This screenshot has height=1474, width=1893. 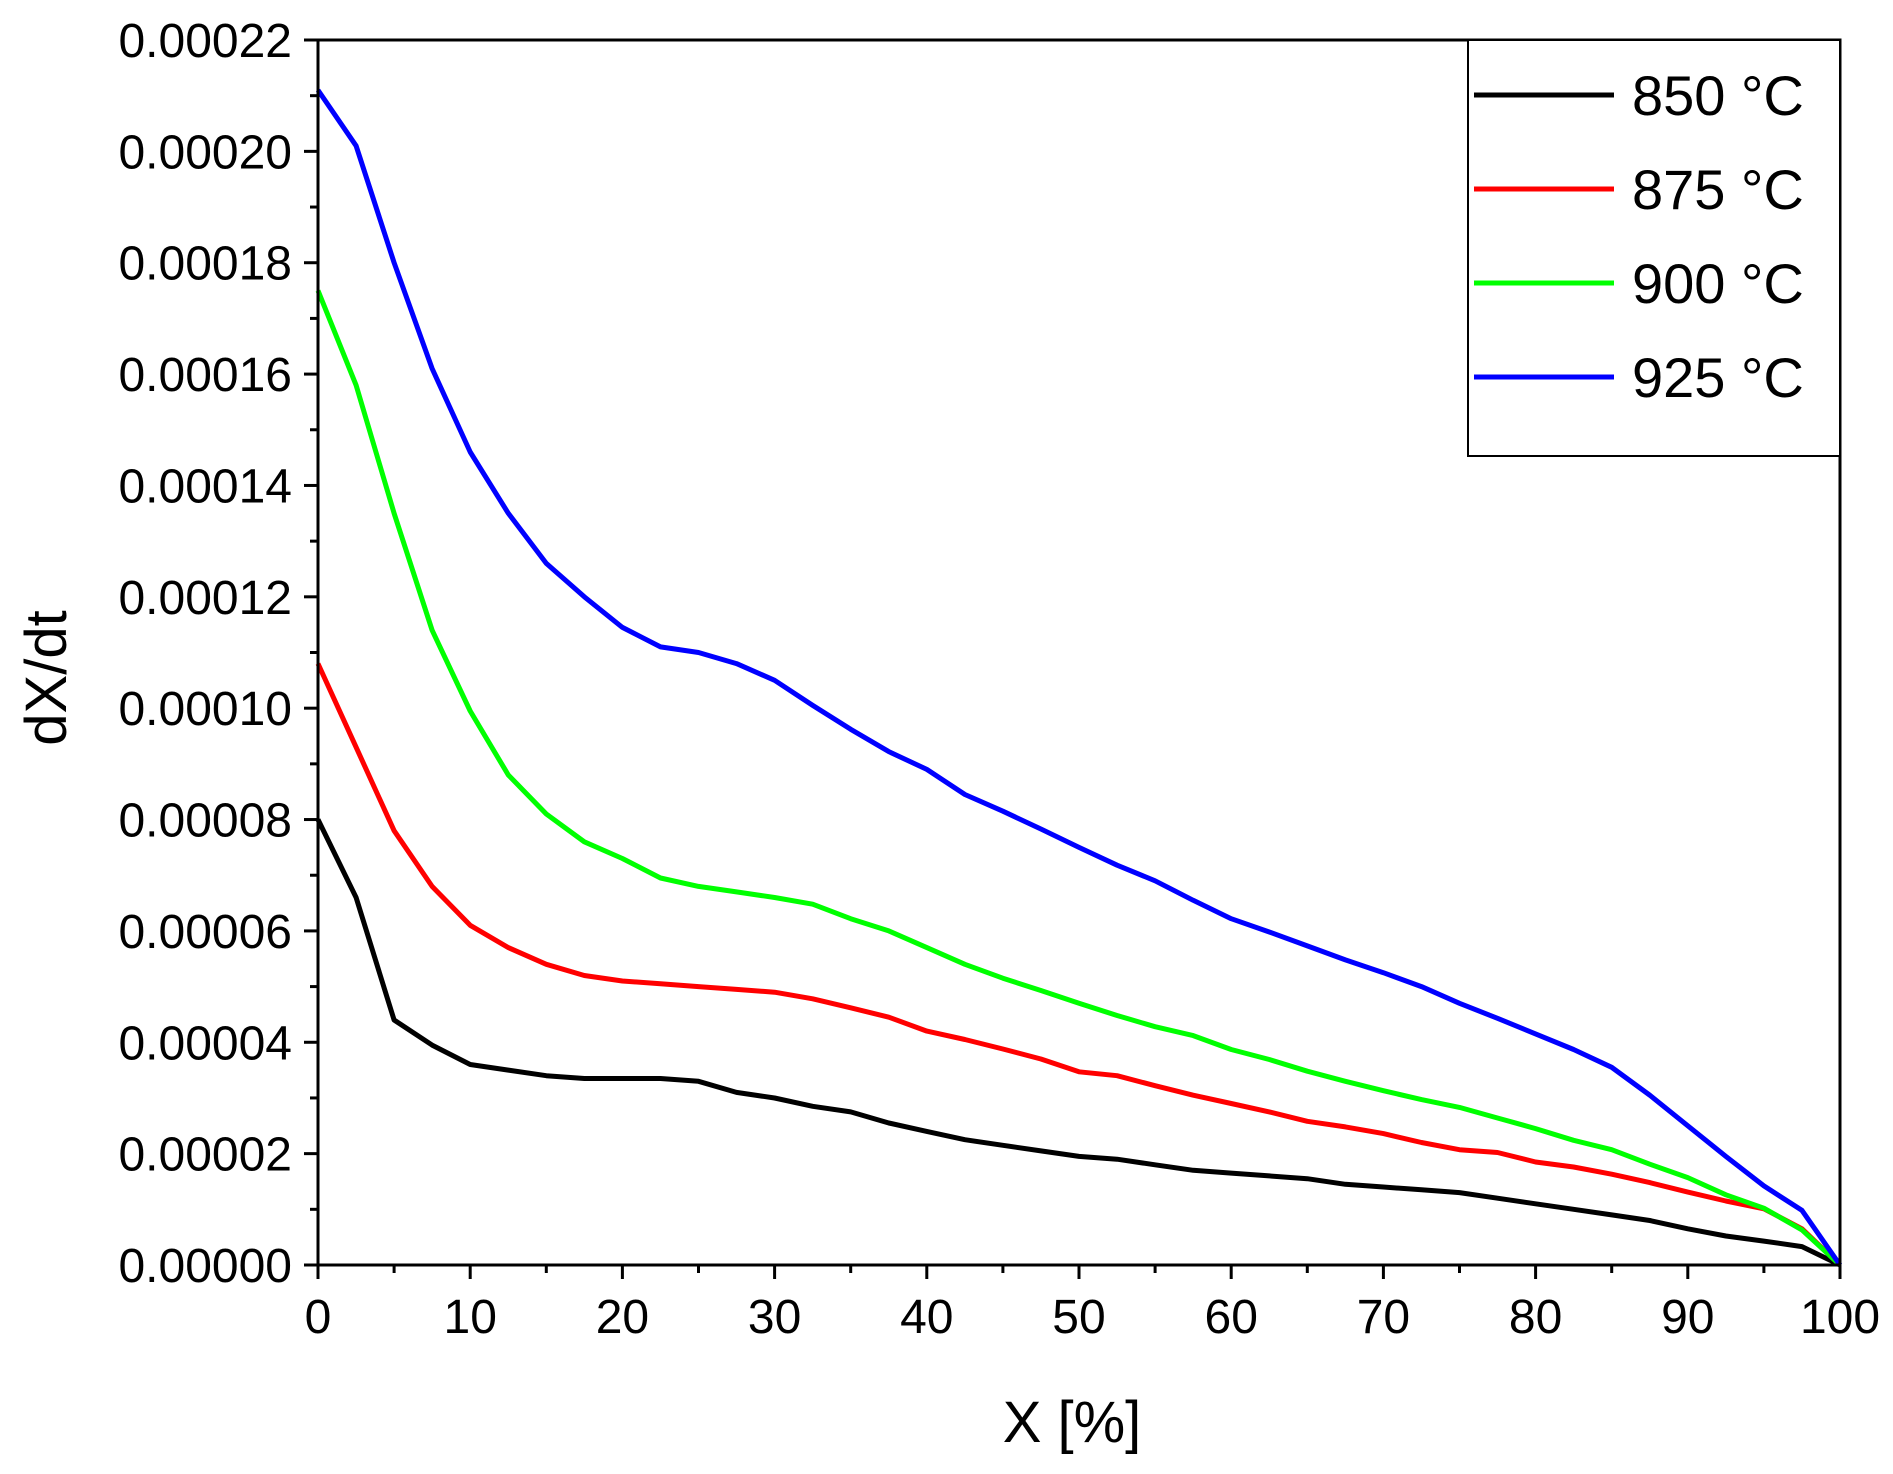 I want to click on y-axis-title: dX/dt, so click(x=46, y=677).